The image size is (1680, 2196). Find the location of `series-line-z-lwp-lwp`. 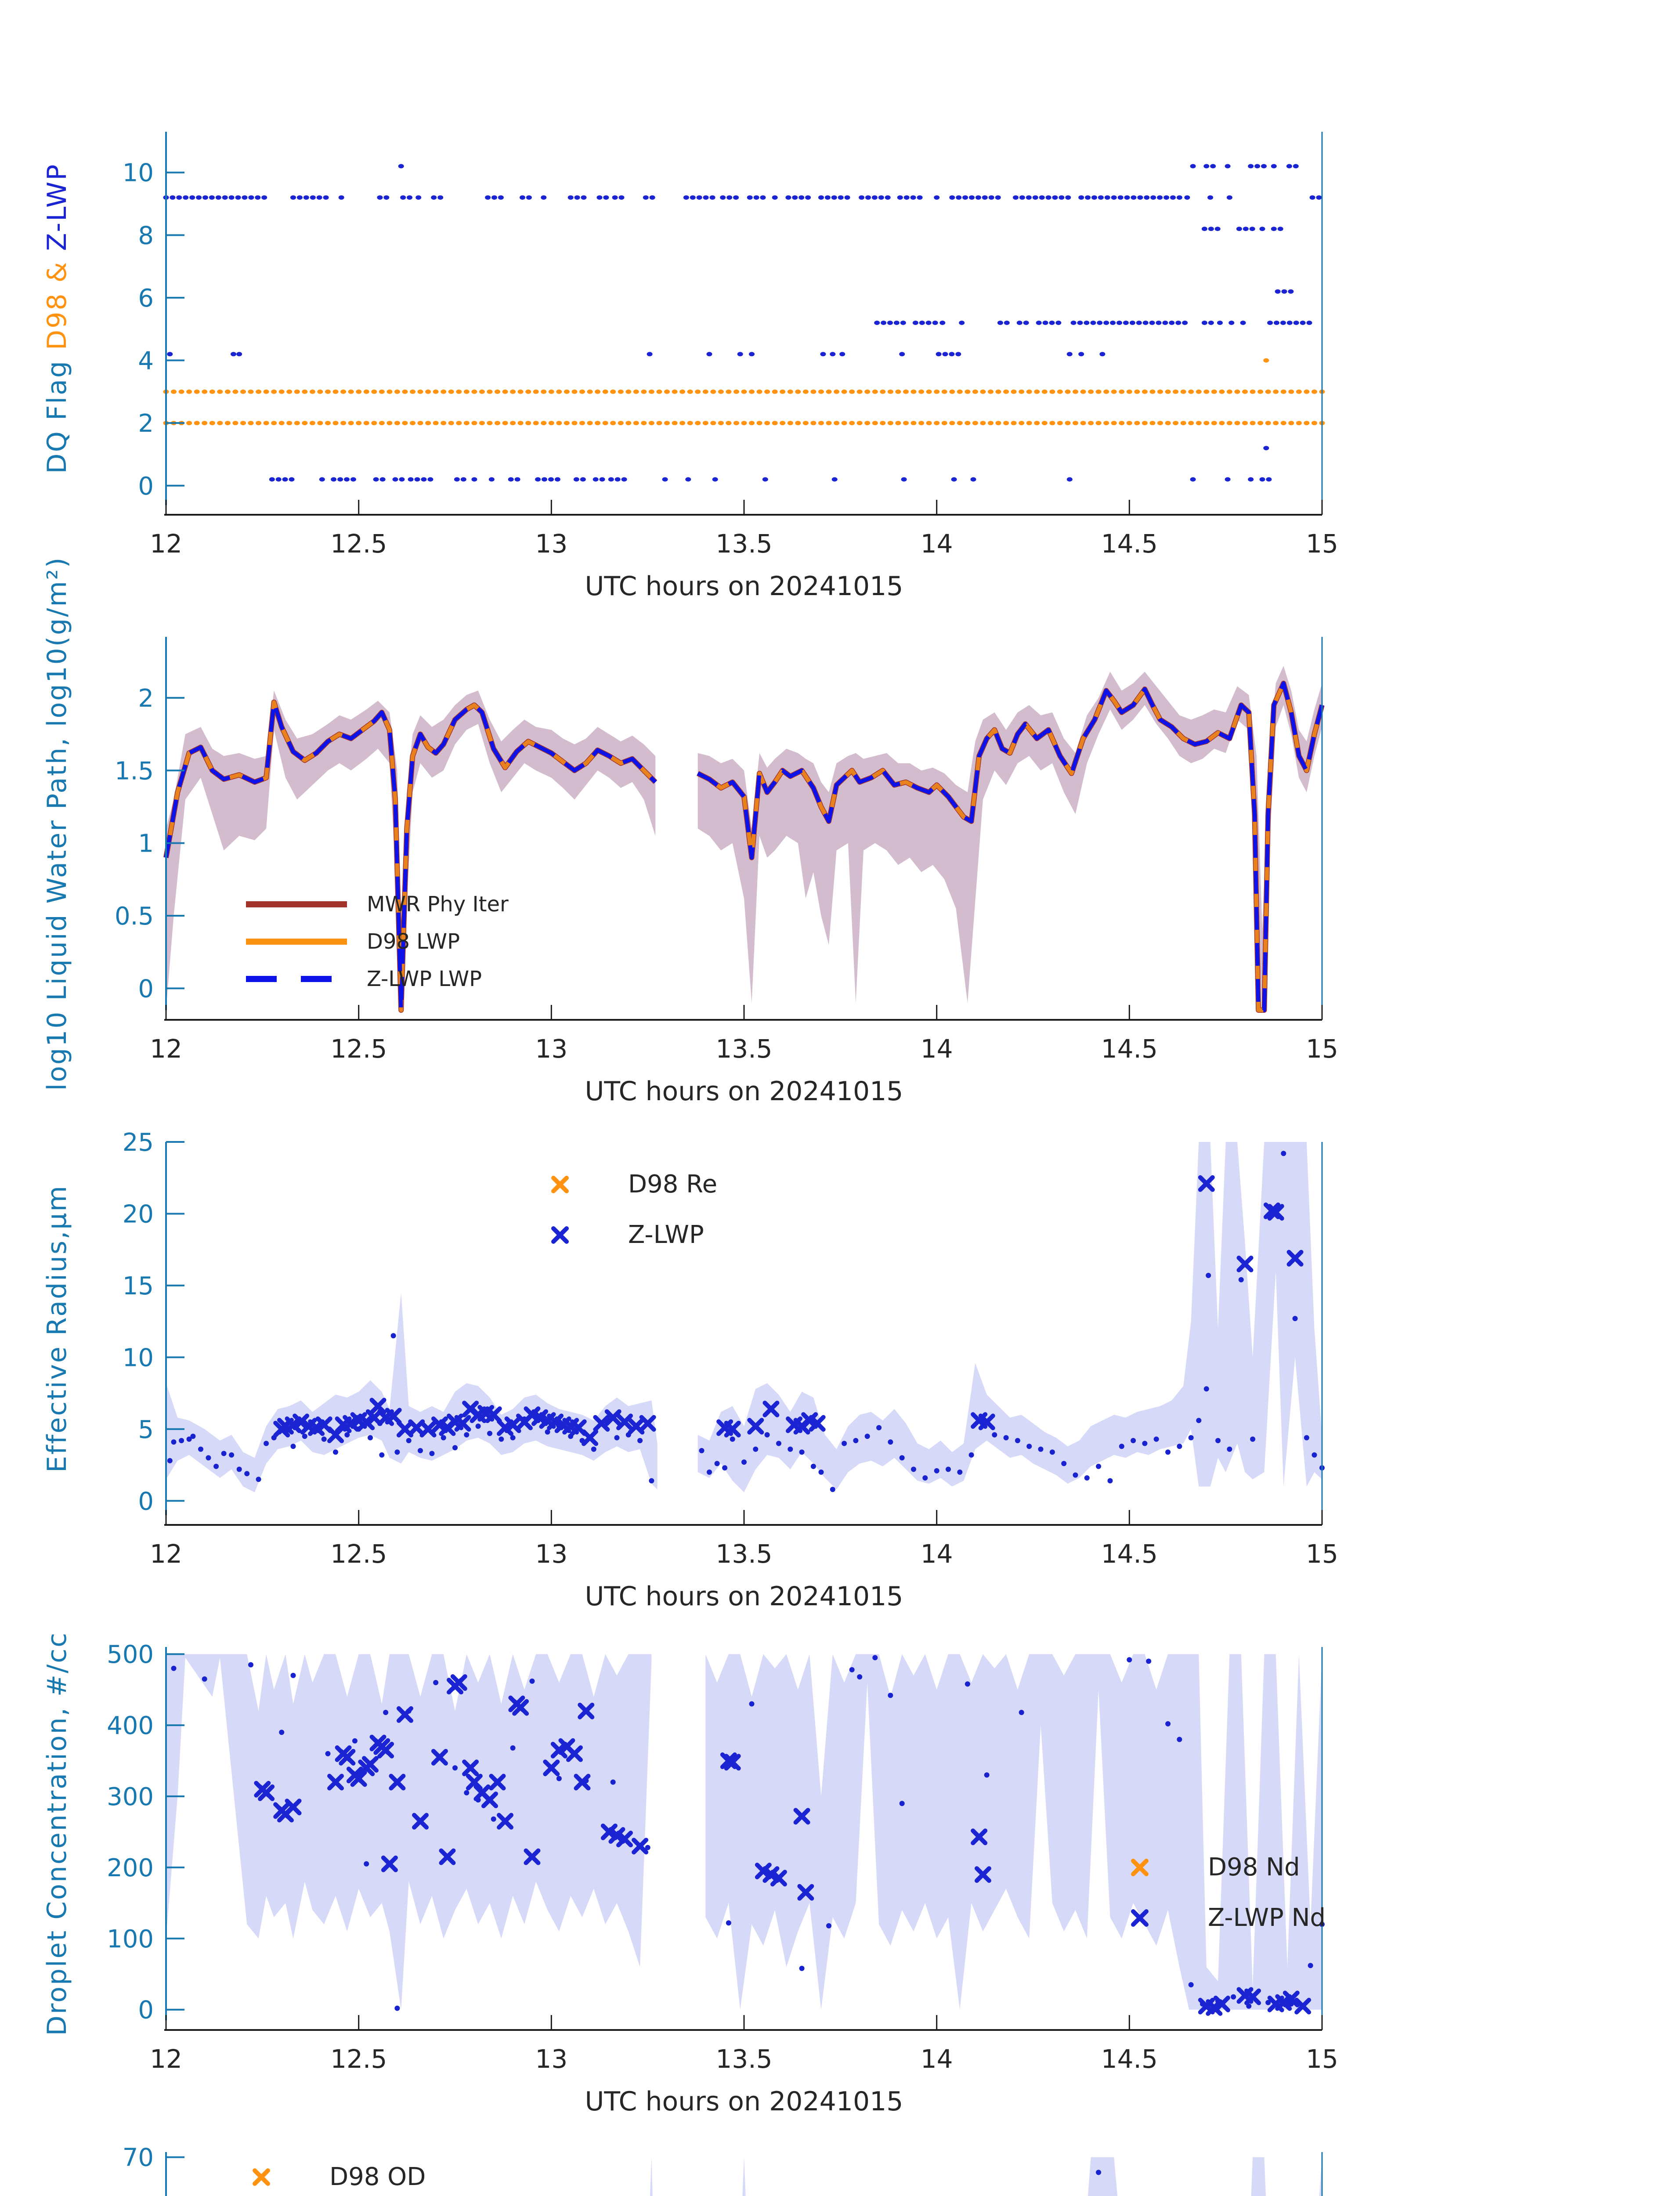

series-line-z-lwp-lwp is located at coordinates (744, 846).